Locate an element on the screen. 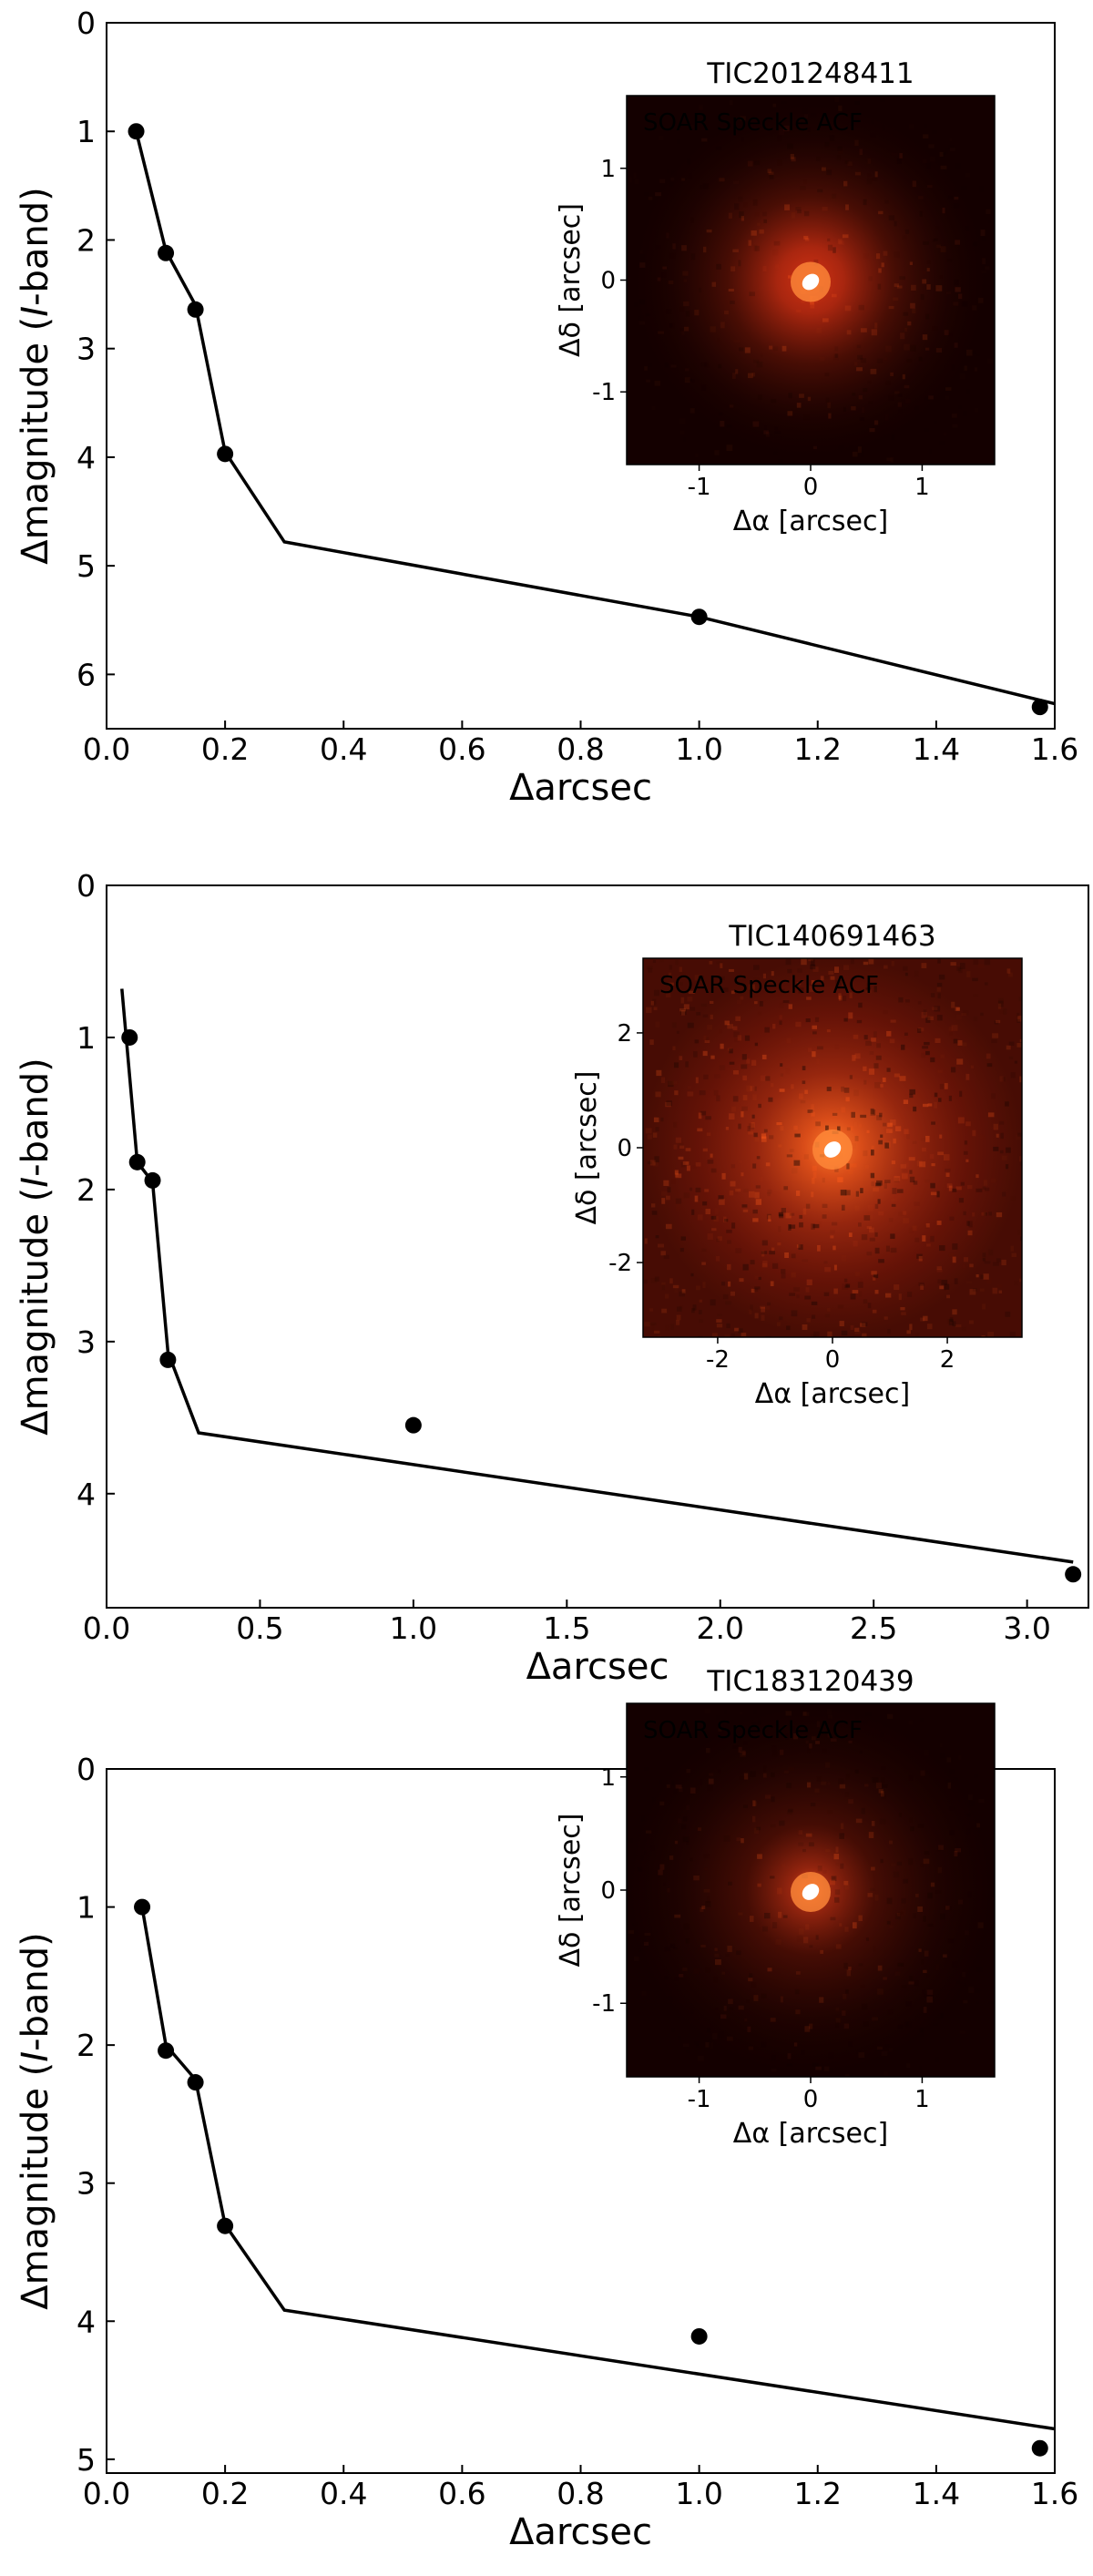  y-tick-label: 5 is located at coordinates (86, 2460).